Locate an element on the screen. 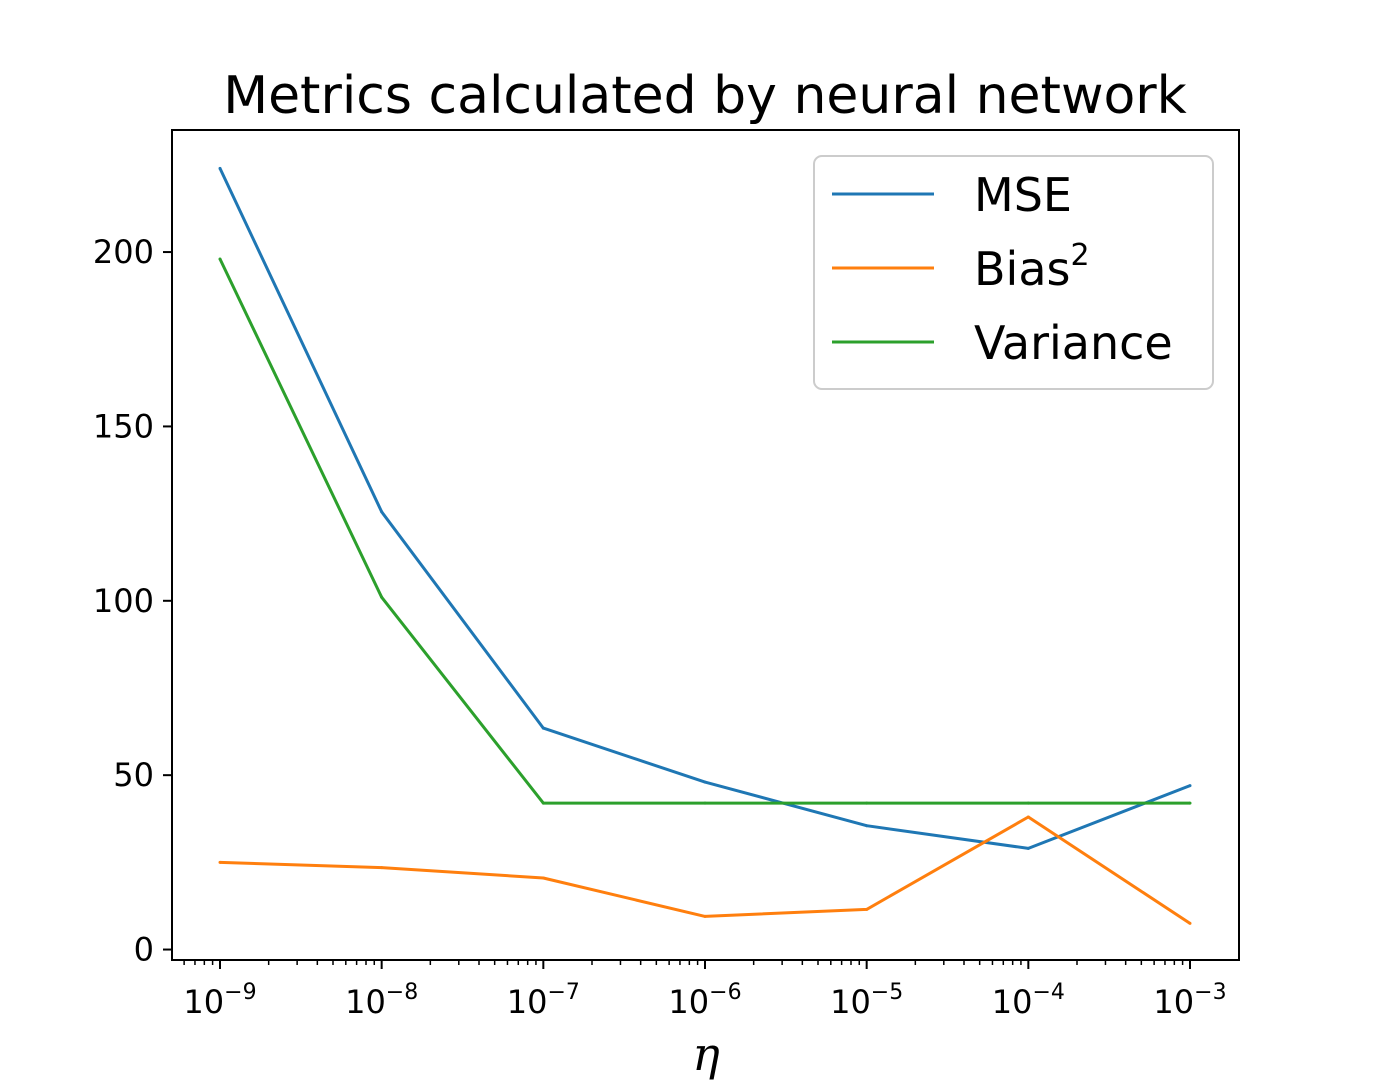 The height and width of the screenshot is (1080, 1376). series-line-bias is located at coordinates (705, 870).